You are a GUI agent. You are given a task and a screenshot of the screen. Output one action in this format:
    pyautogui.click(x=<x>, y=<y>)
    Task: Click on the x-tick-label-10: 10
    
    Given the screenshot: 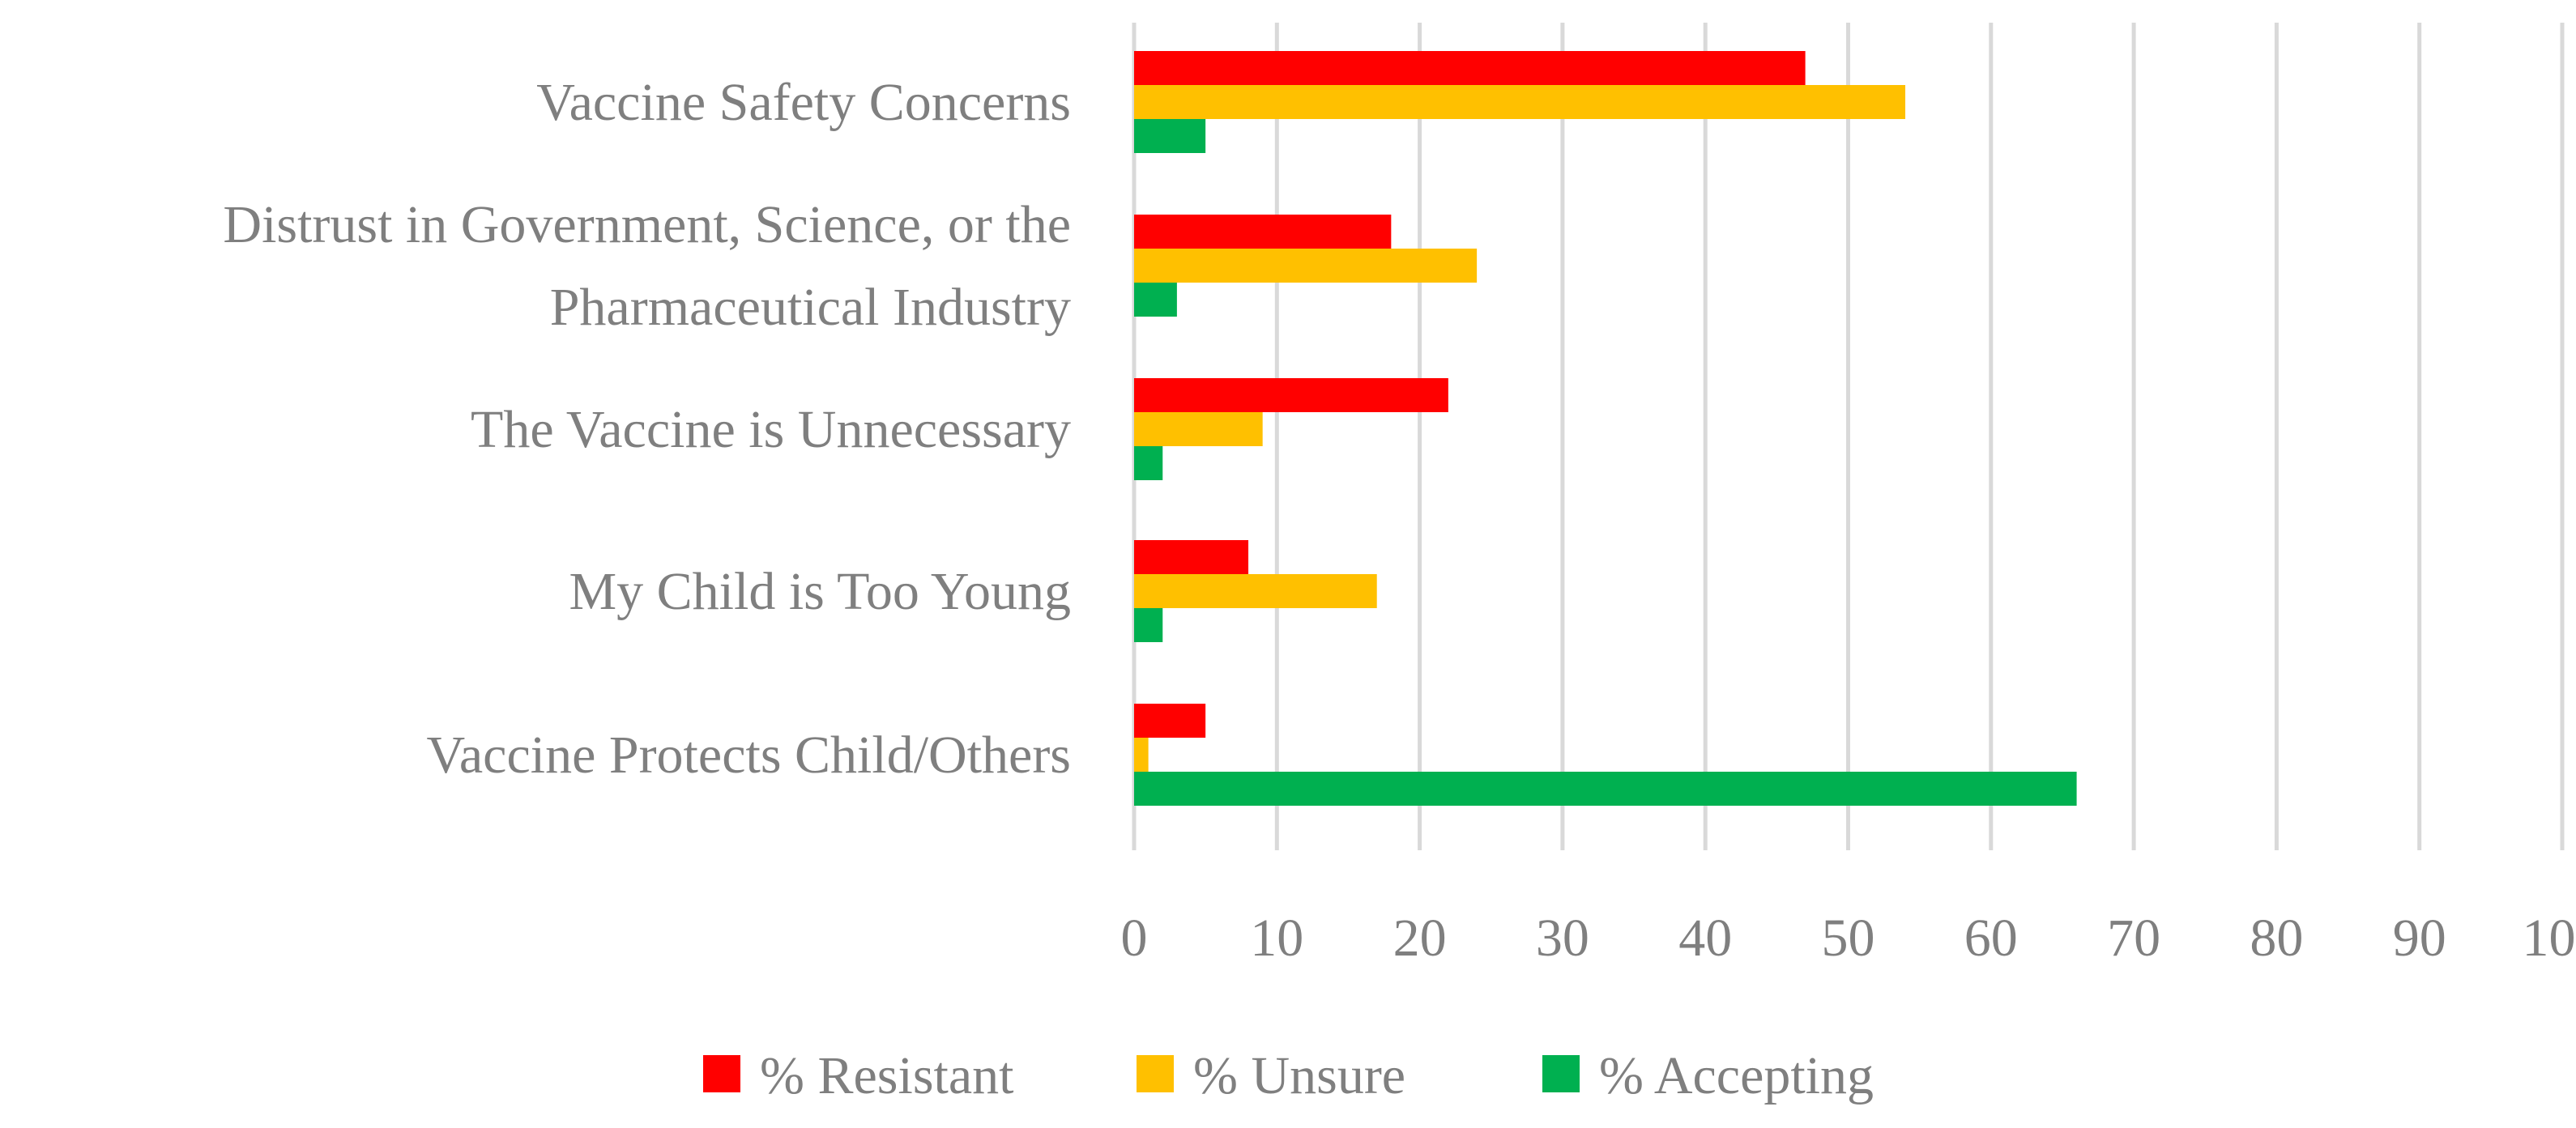 What is the action you would take?
    pyautogui.click(x=1277, y=939)
    